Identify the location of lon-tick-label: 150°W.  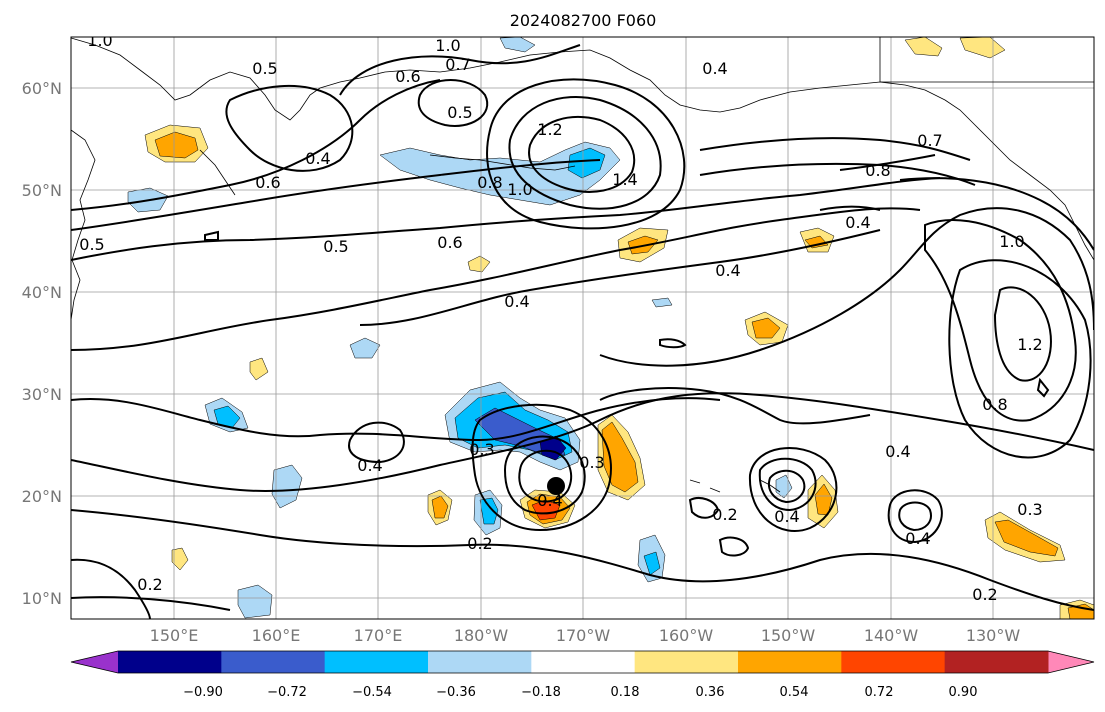
(788, 635).